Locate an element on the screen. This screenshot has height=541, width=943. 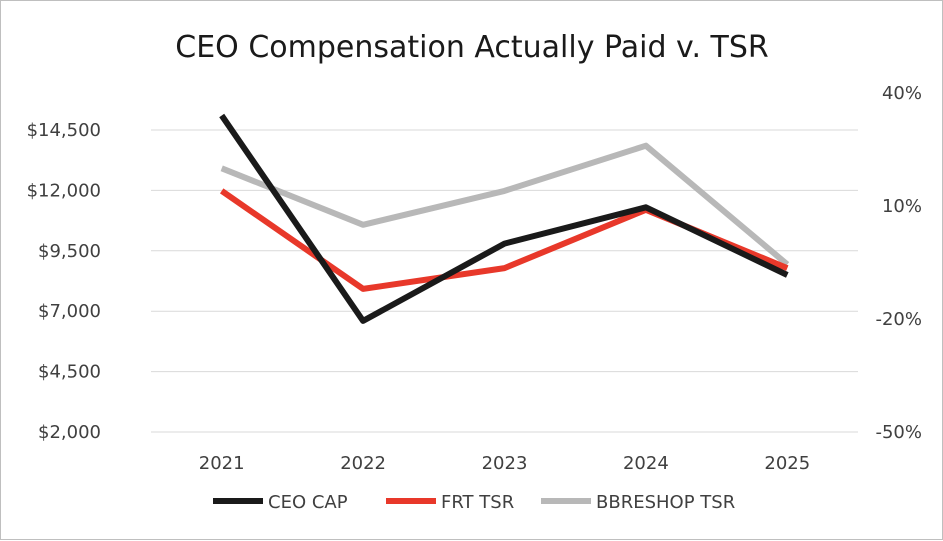
chart-title: CEO Compensation Actually Paid v. TSR is located at coordinates (471, 47).